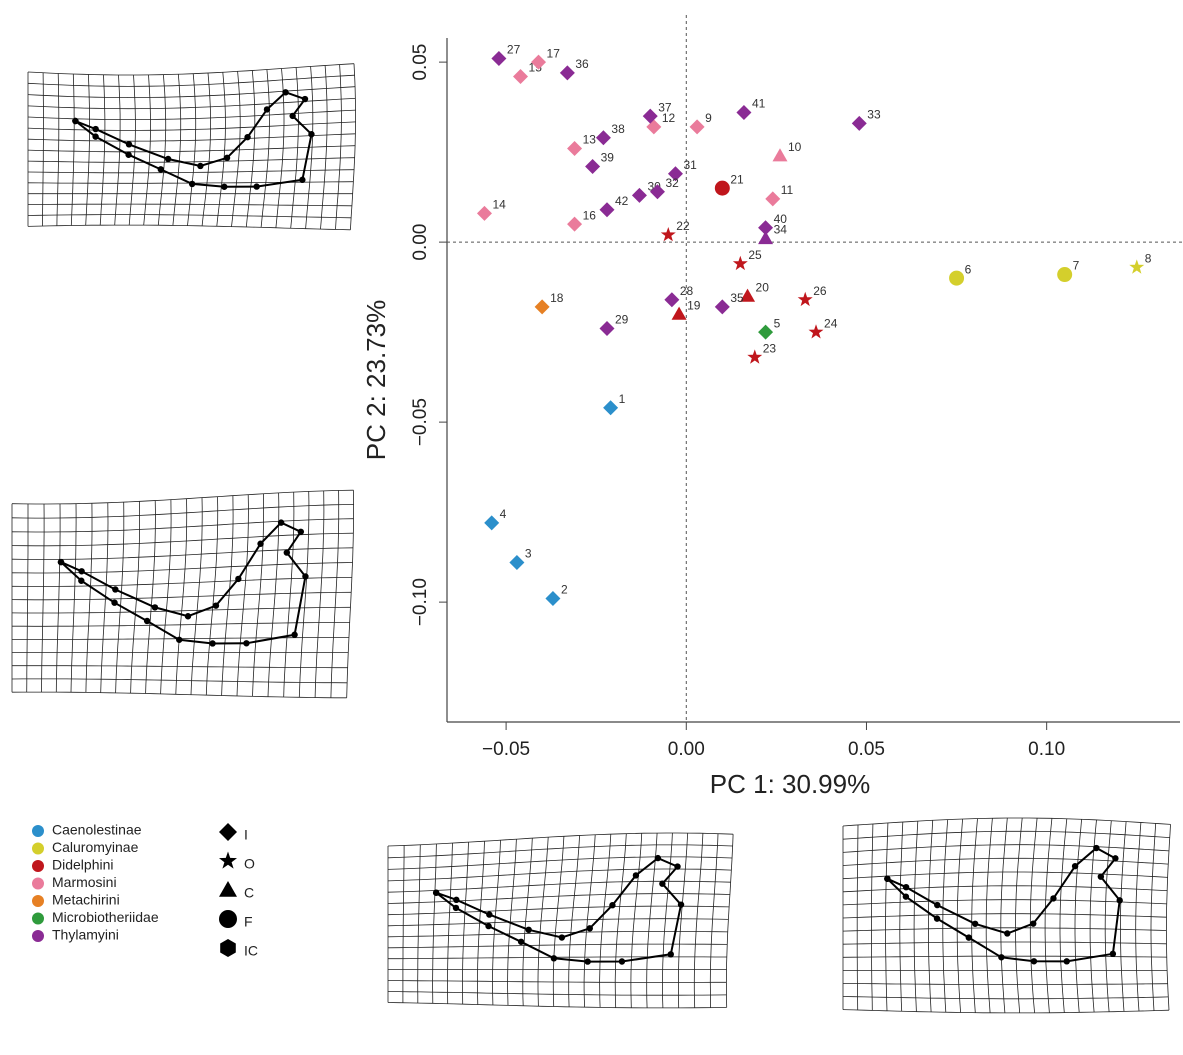 This screenshot has width=1183, height=1055. What do you see at coordinates (86, 900) in the screenshot?
I see `legend-label: Metachirini` at bounding box center [86, 900].